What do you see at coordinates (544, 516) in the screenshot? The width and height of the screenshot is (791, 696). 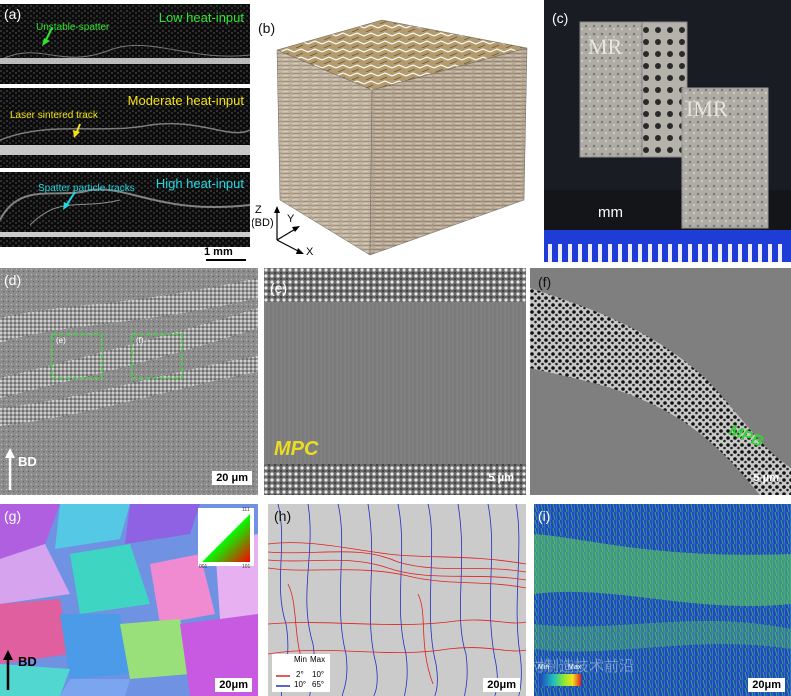 I see `panel-i-label: (i)` at bounding box center [544, 516].